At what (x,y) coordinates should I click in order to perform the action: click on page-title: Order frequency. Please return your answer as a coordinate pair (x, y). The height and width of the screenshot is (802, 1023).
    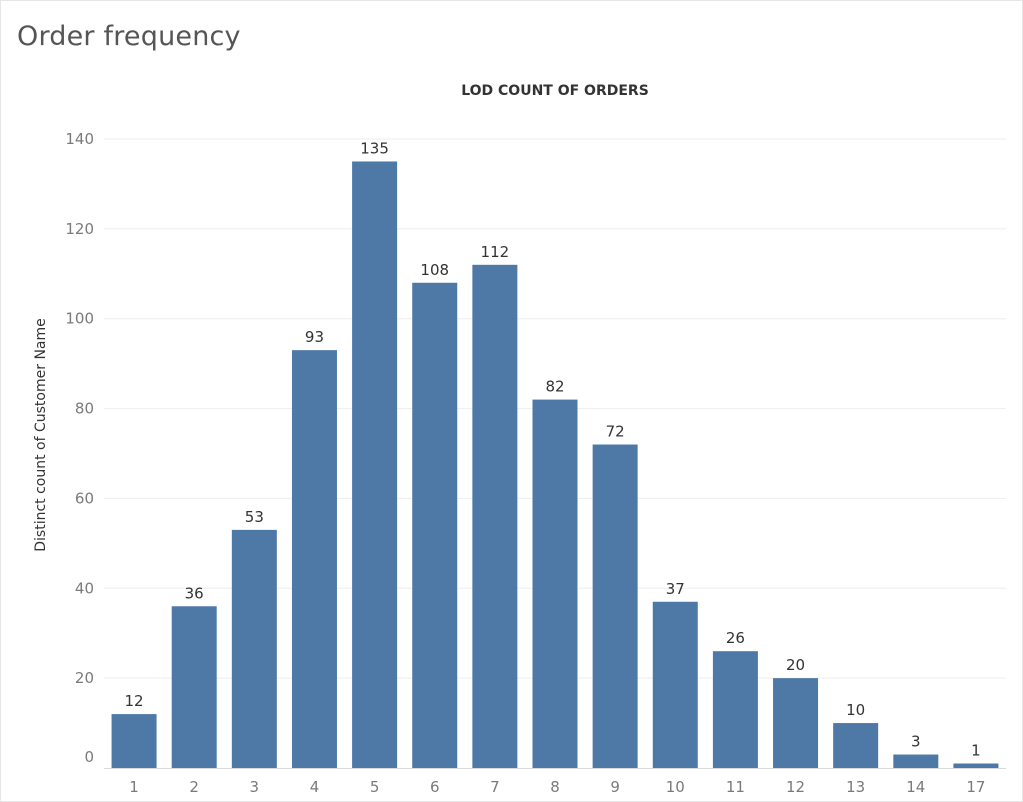
    Looking at the image, I should click on (129, 36).